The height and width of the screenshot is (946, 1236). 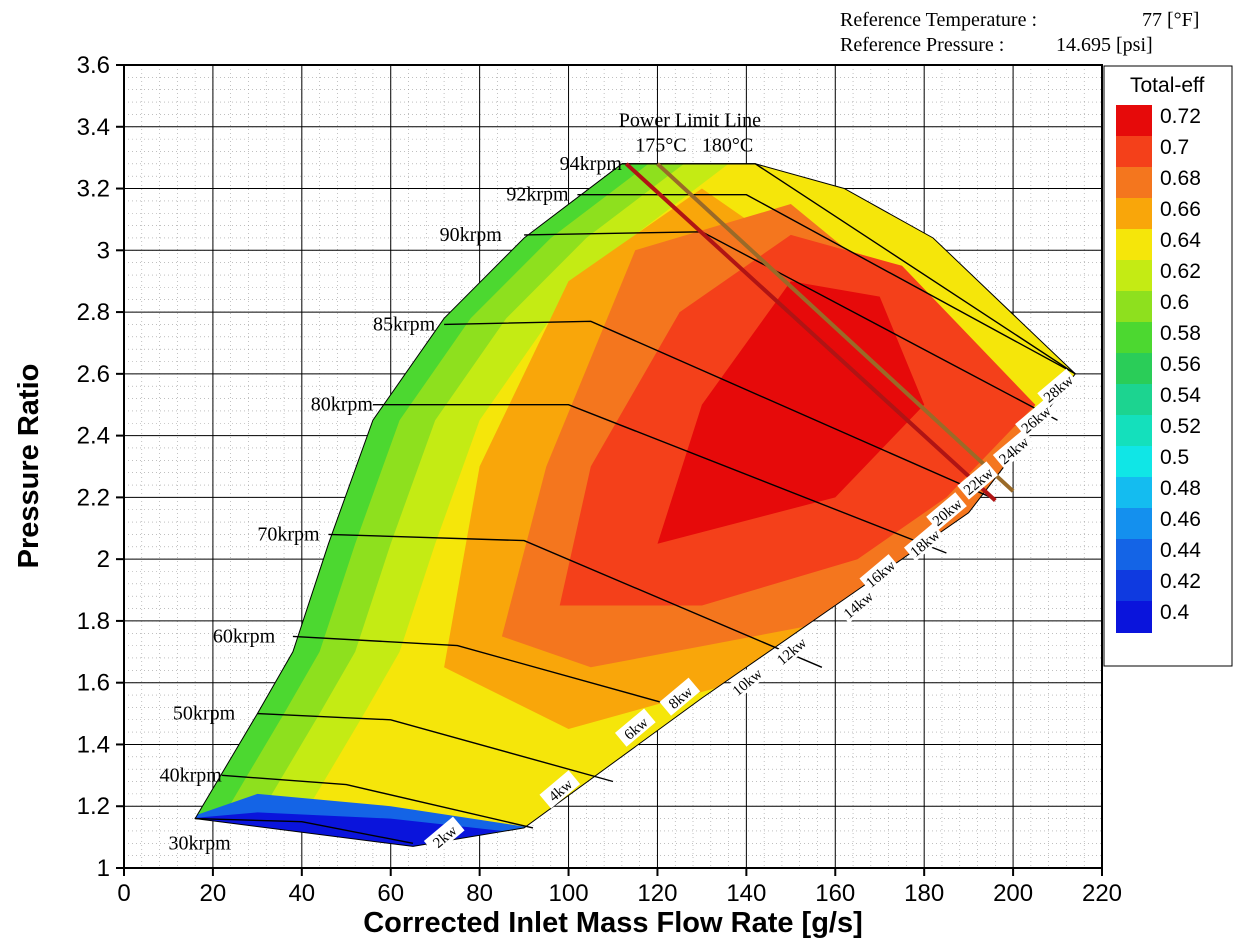 What do you see at coordinates (1134, 617) in the screenshot?
I see `legend-swatch-0.4` at bounding box center [1134, 617].